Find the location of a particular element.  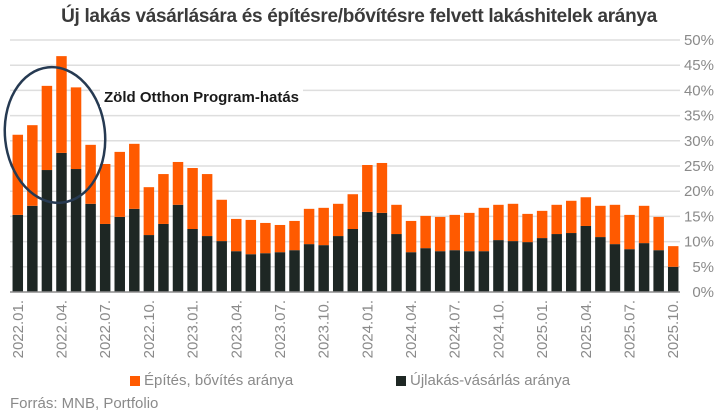

y-tick-label: 25% is located at coordinates (699, 166).